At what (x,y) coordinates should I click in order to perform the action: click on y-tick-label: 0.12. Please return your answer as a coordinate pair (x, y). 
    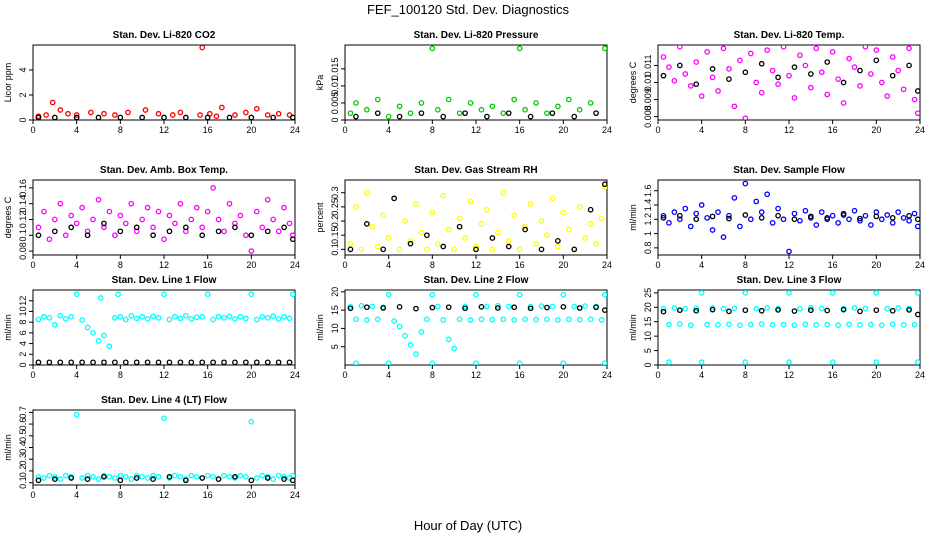
    Looking at the image, I should click on (23, 220).